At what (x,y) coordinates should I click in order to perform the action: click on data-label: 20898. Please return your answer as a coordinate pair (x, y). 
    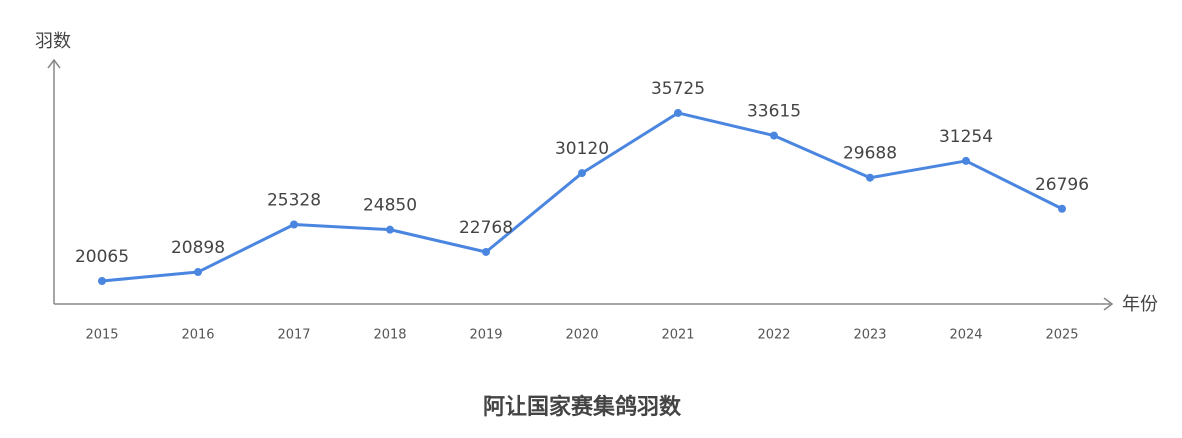
    Looking at the image, I should click on (198, 248).